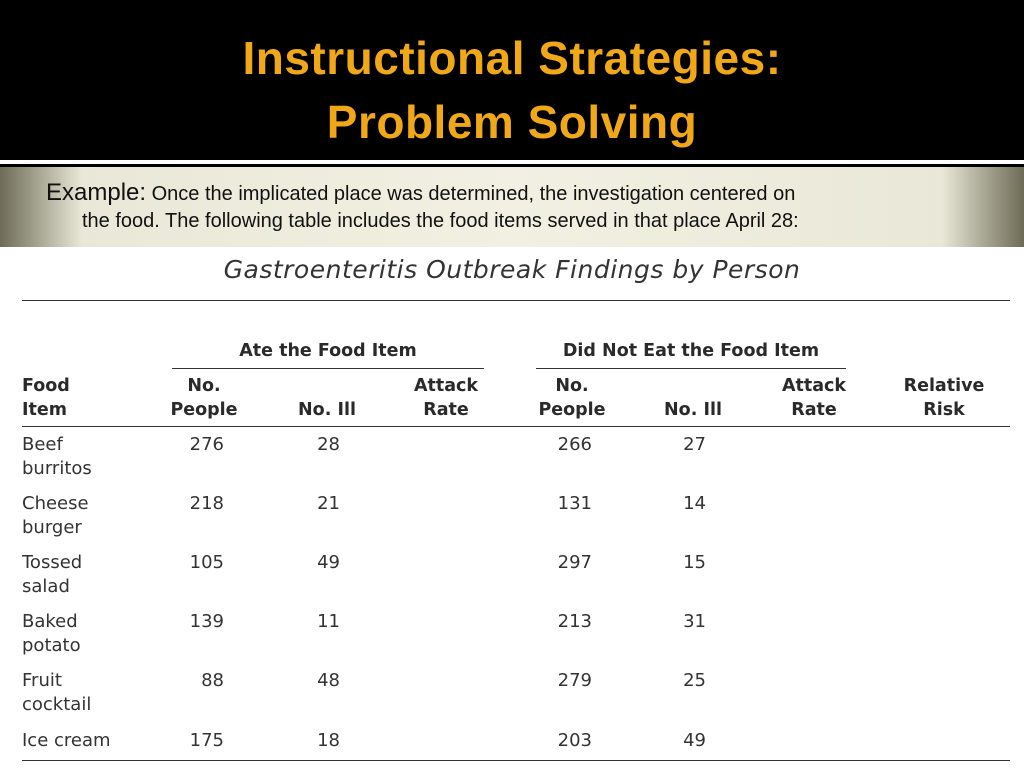  I want to click on food-line1: Fruit, so click(42, 680).